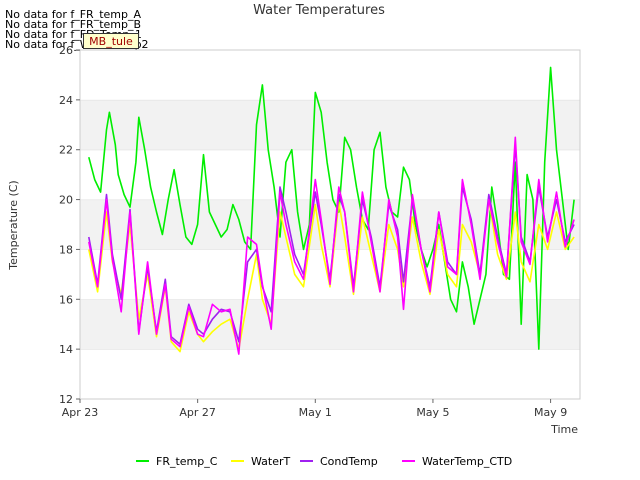 The image size is (640, 480). I want to click on legend-label: CondTemp, so click(349, 461).